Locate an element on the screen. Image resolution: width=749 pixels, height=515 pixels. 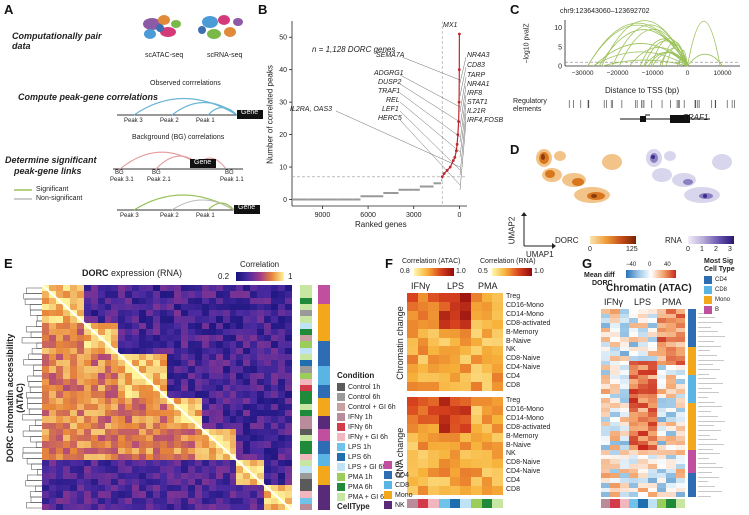
observed-arcs is located at coordinates (190, 108).